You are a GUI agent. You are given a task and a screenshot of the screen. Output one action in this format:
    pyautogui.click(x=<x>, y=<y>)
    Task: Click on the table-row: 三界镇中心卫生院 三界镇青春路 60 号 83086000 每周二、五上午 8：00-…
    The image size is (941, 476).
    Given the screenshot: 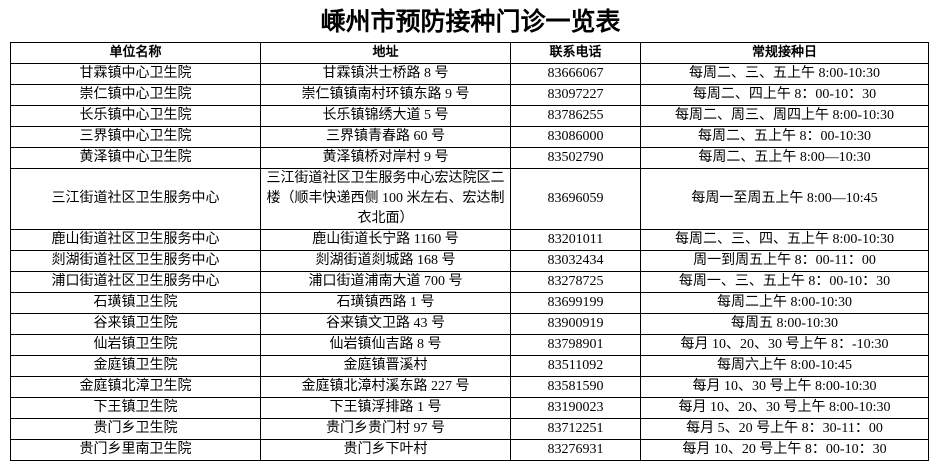 What is the action you would take?
    pyautogui.click(x=469, y=137)
    